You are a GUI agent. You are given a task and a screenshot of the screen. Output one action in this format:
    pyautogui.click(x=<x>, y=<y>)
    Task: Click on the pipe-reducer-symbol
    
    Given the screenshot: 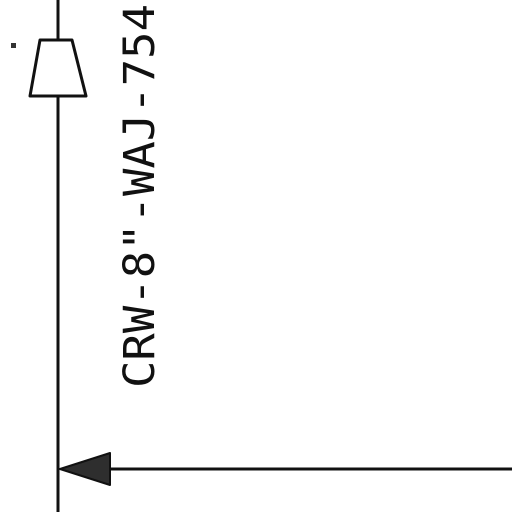 What is the action you would take?
    pyautogui.click(x=58, y=68)
    